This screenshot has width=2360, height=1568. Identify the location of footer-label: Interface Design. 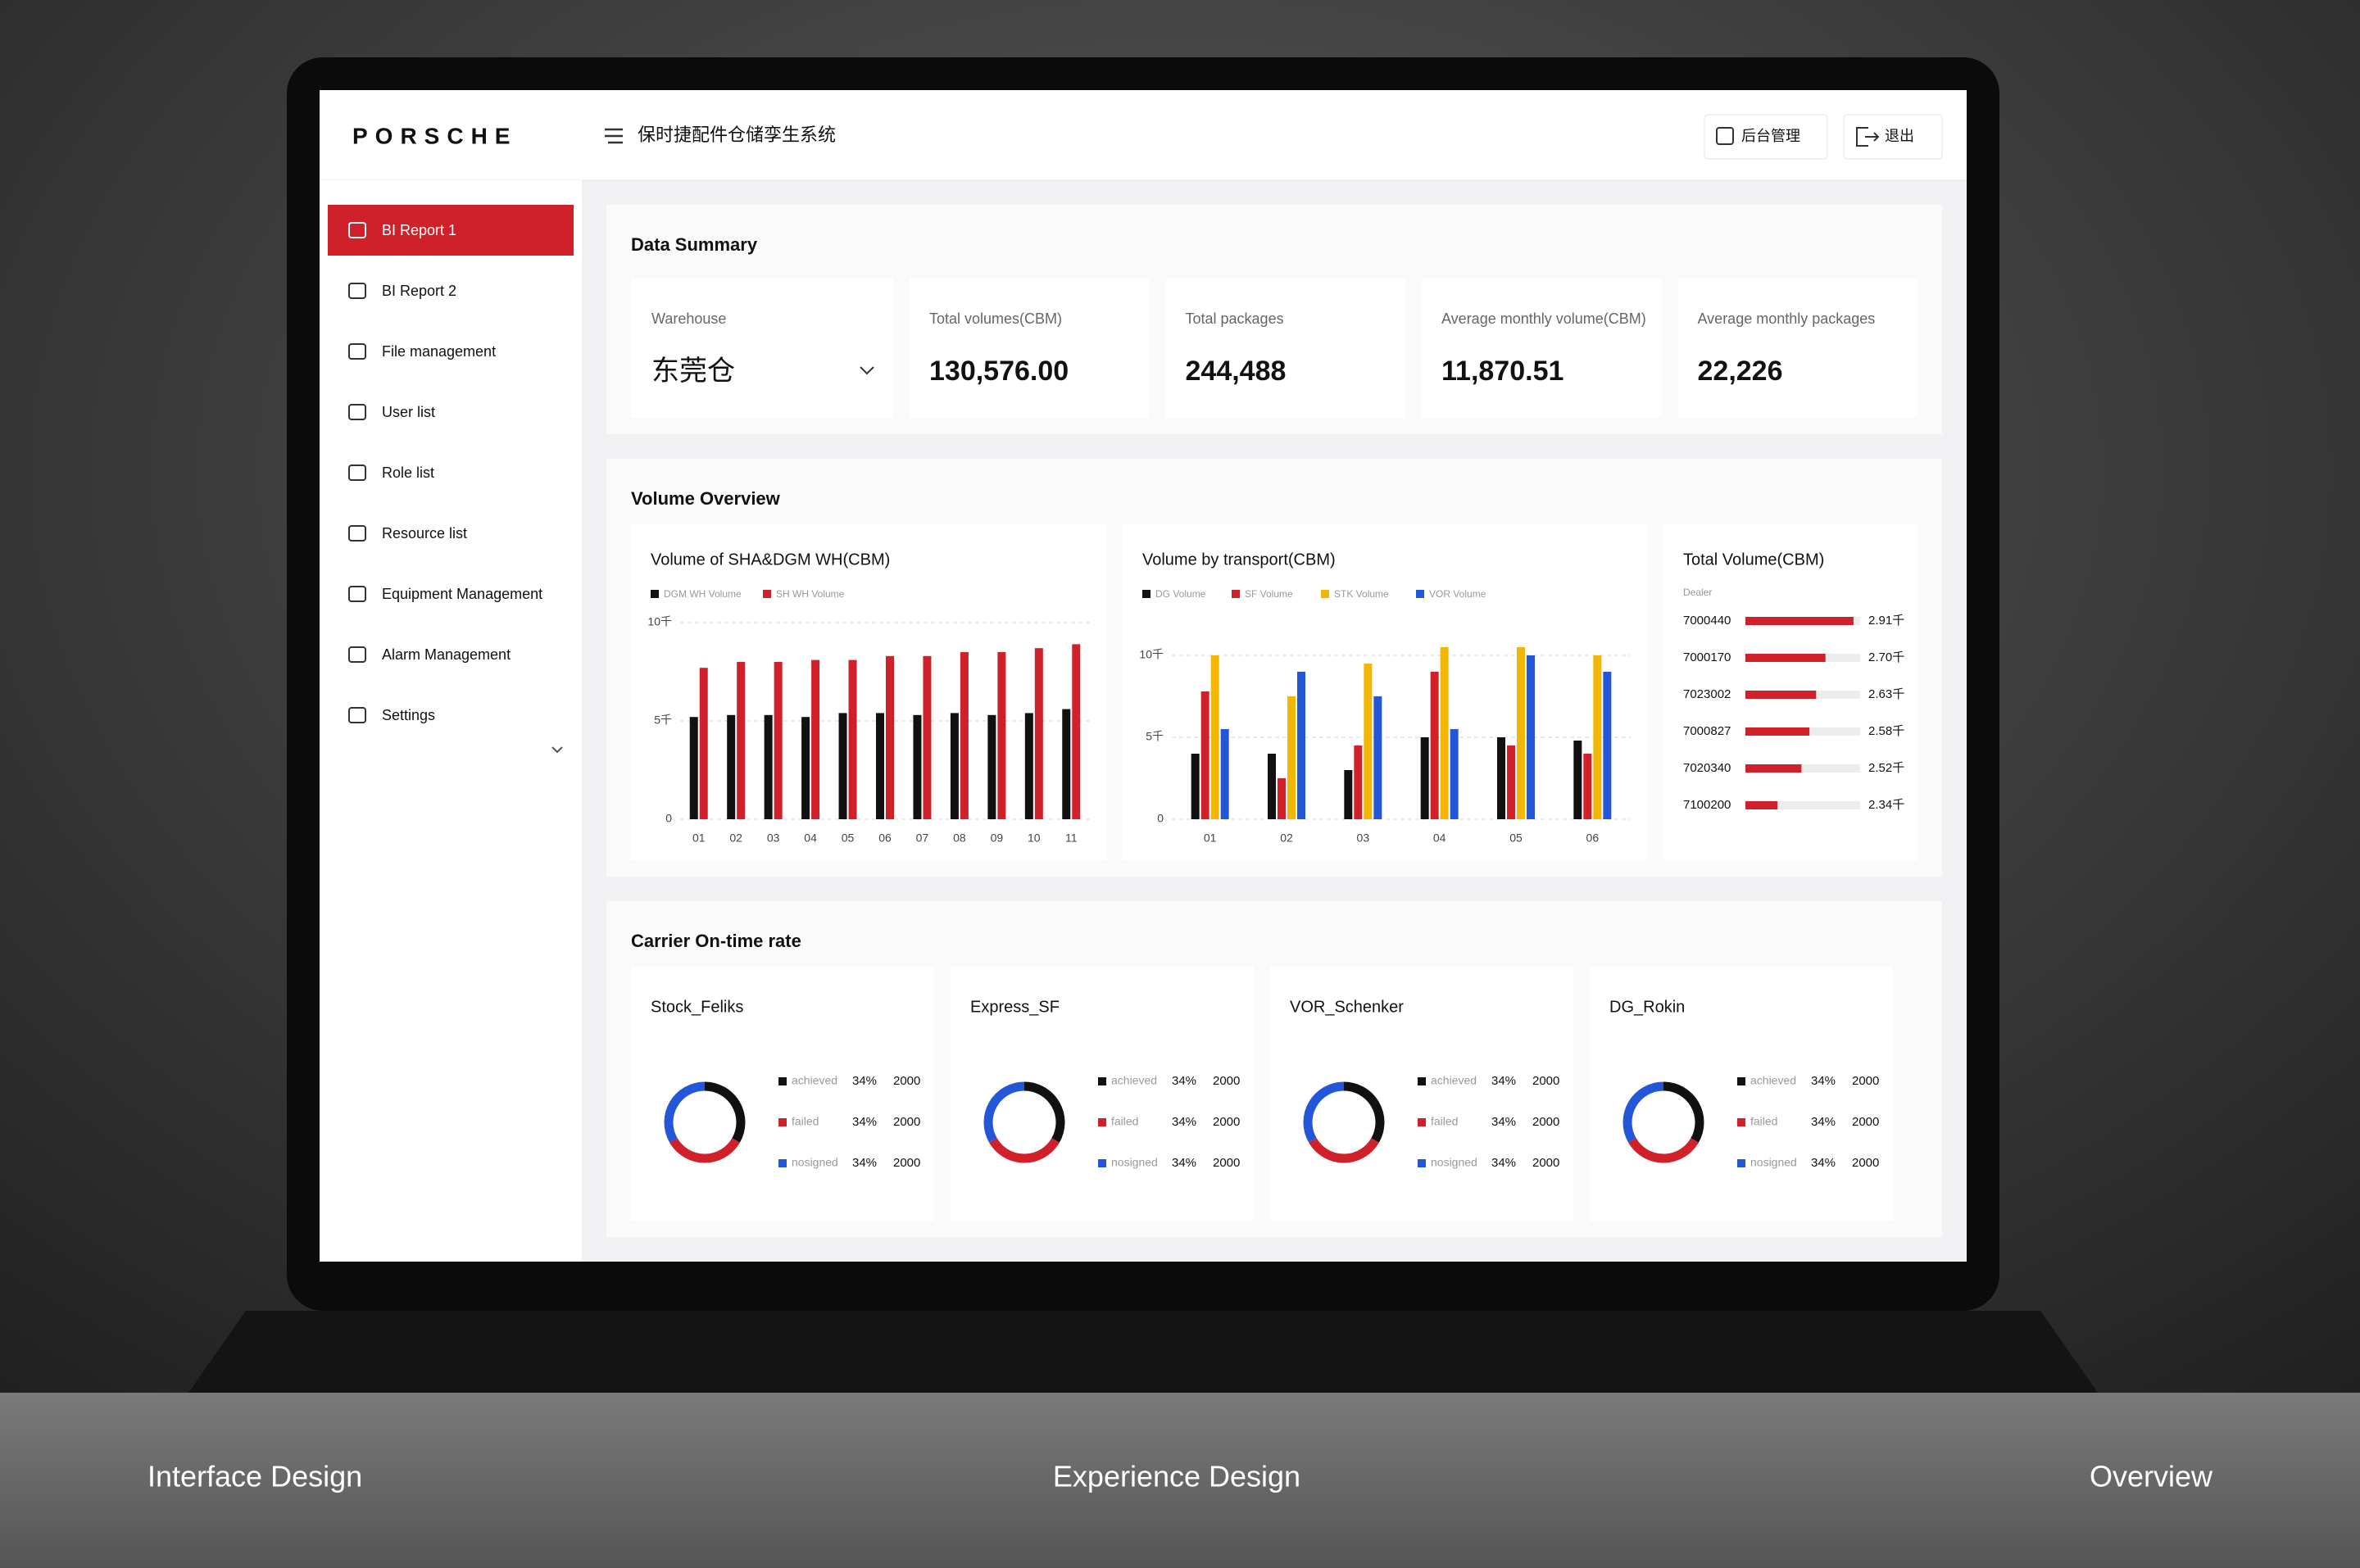
(255, 1476).